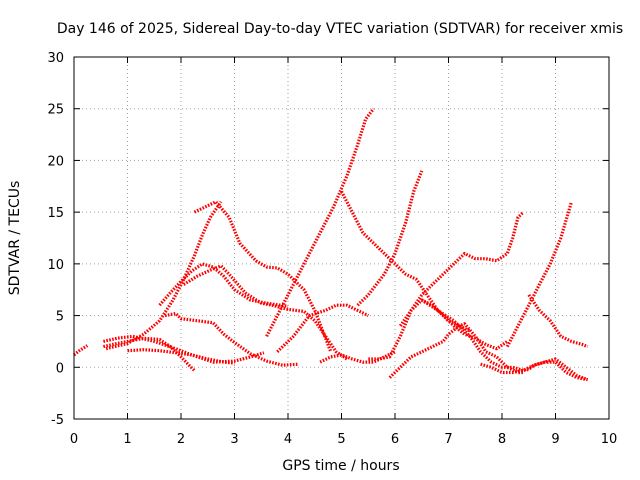 This screenshot has height=480, width=640. I want to click on y-tick-label: 25, so click(55, 110).